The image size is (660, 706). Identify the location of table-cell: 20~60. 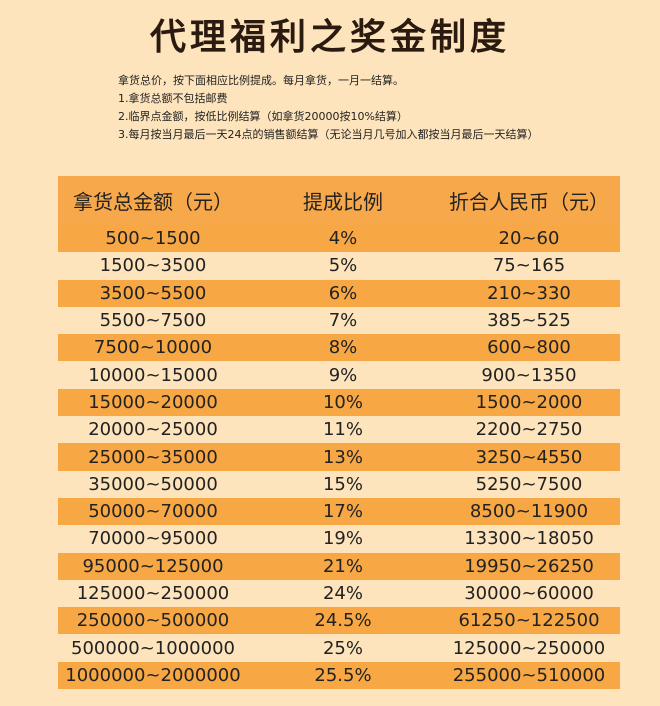
(529, 239).